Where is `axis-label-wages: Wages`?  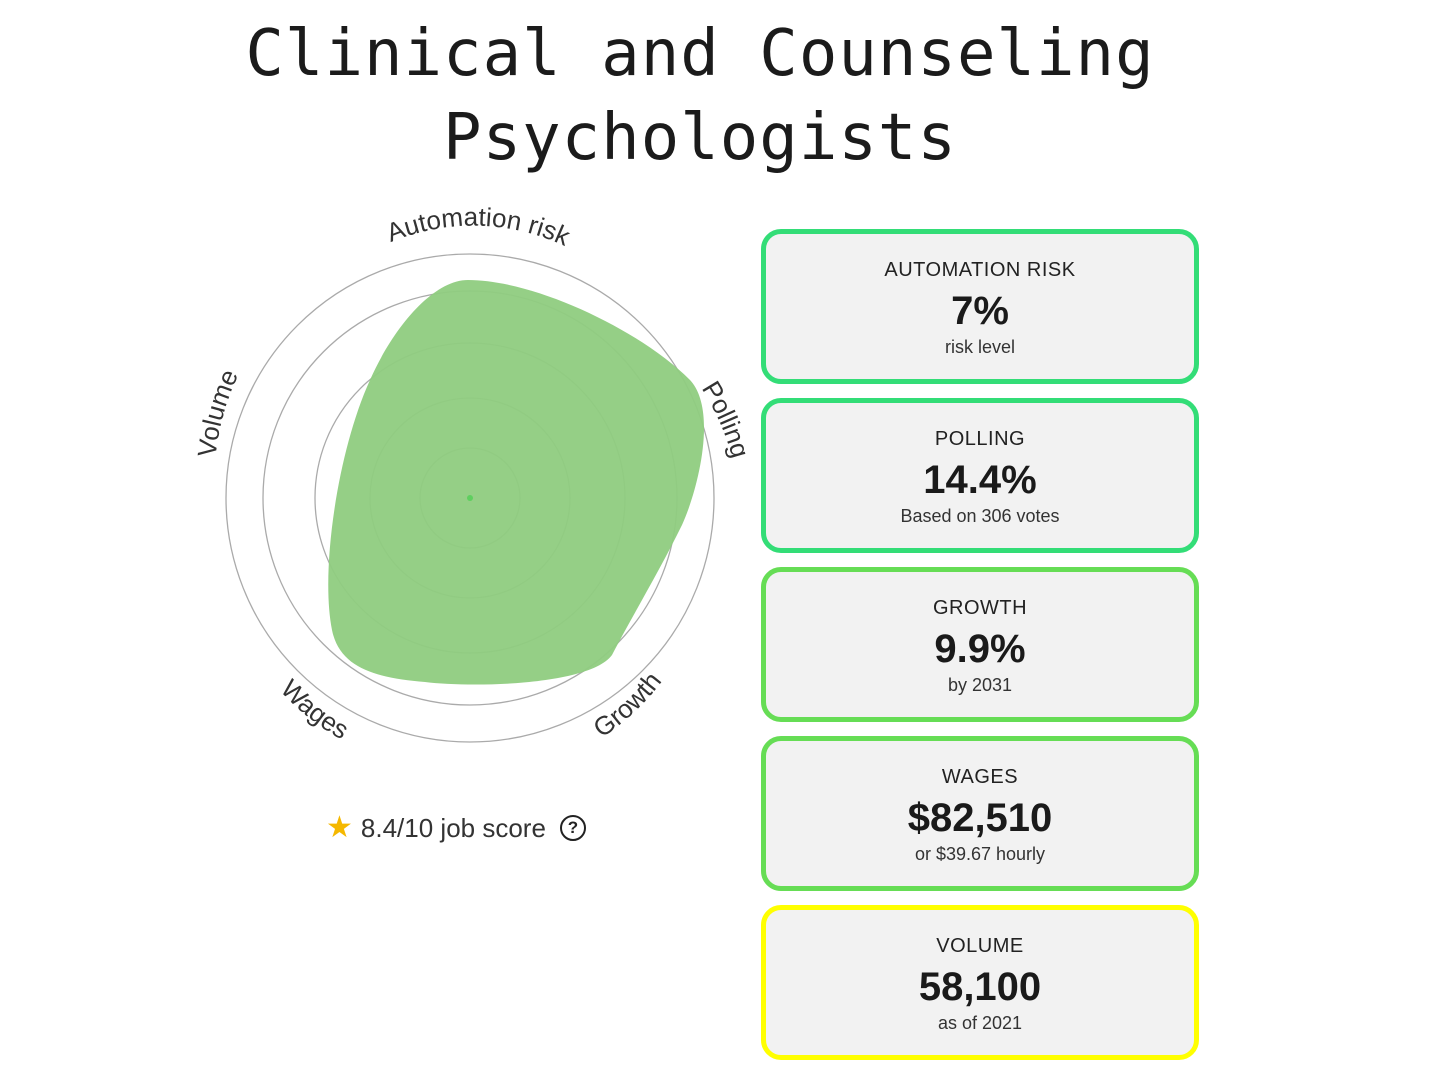 axis-label-wages: Wages is located at coordinates (314, 709).